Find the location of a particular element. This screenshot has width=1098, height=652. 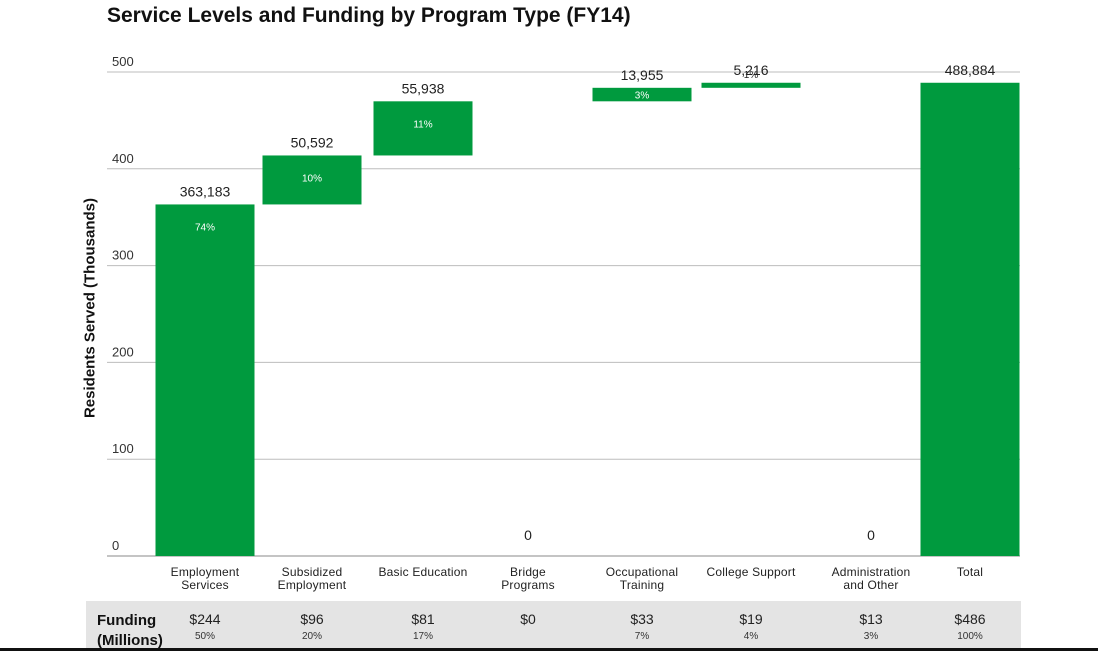

x-tick-label: Total is located at coordinates (970, 572).